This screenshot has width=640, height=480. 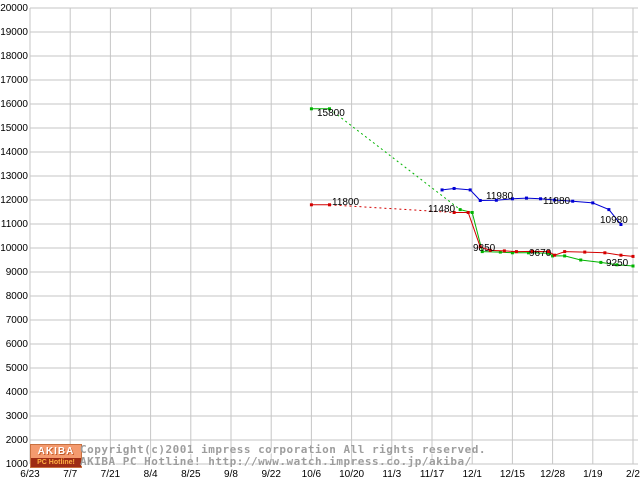 I want to click on x-axis-label: 8/25, so click(x=191, y=474).